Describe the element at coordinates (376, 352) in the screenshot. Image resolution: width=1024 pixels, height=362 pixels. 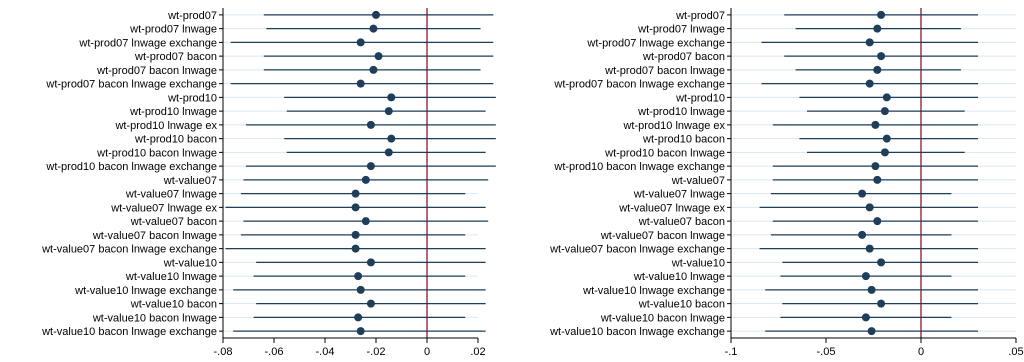
I see `x-tick-label: -.02` at that location.